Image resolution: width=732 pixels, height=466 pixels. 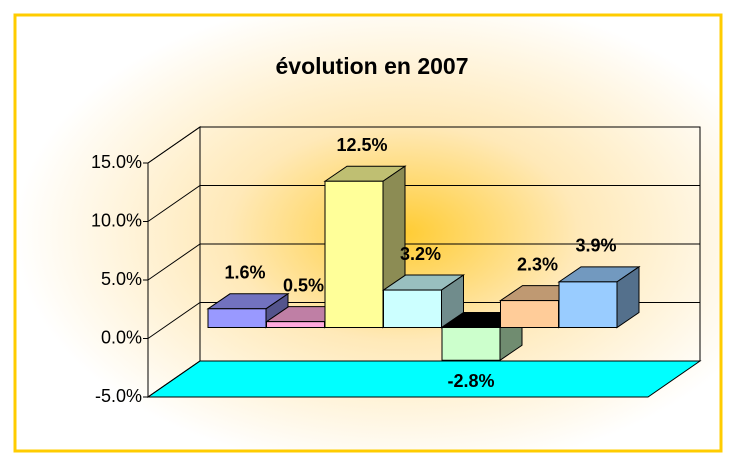 What do you see at coordinates (361, 145) in the screenshot?
I see `data-label: 12.5%` at bounding box center [361, 145].